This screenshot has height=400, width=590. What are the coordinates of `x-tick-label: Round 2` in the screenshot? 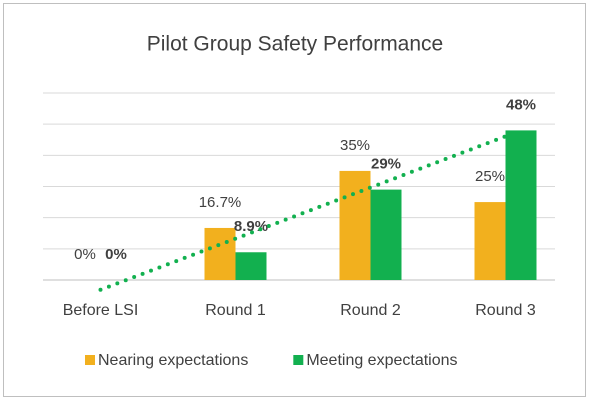 It's located at (370, 310).